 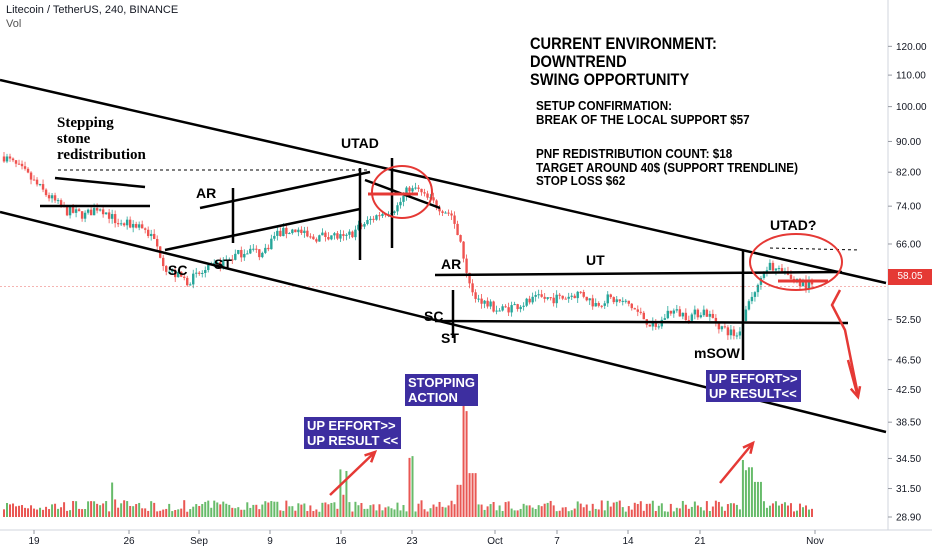 What do you see at coordinates (434, 316) in the screenshot?
I see `label-sc-2: SC` at bounding box center [434, 316].